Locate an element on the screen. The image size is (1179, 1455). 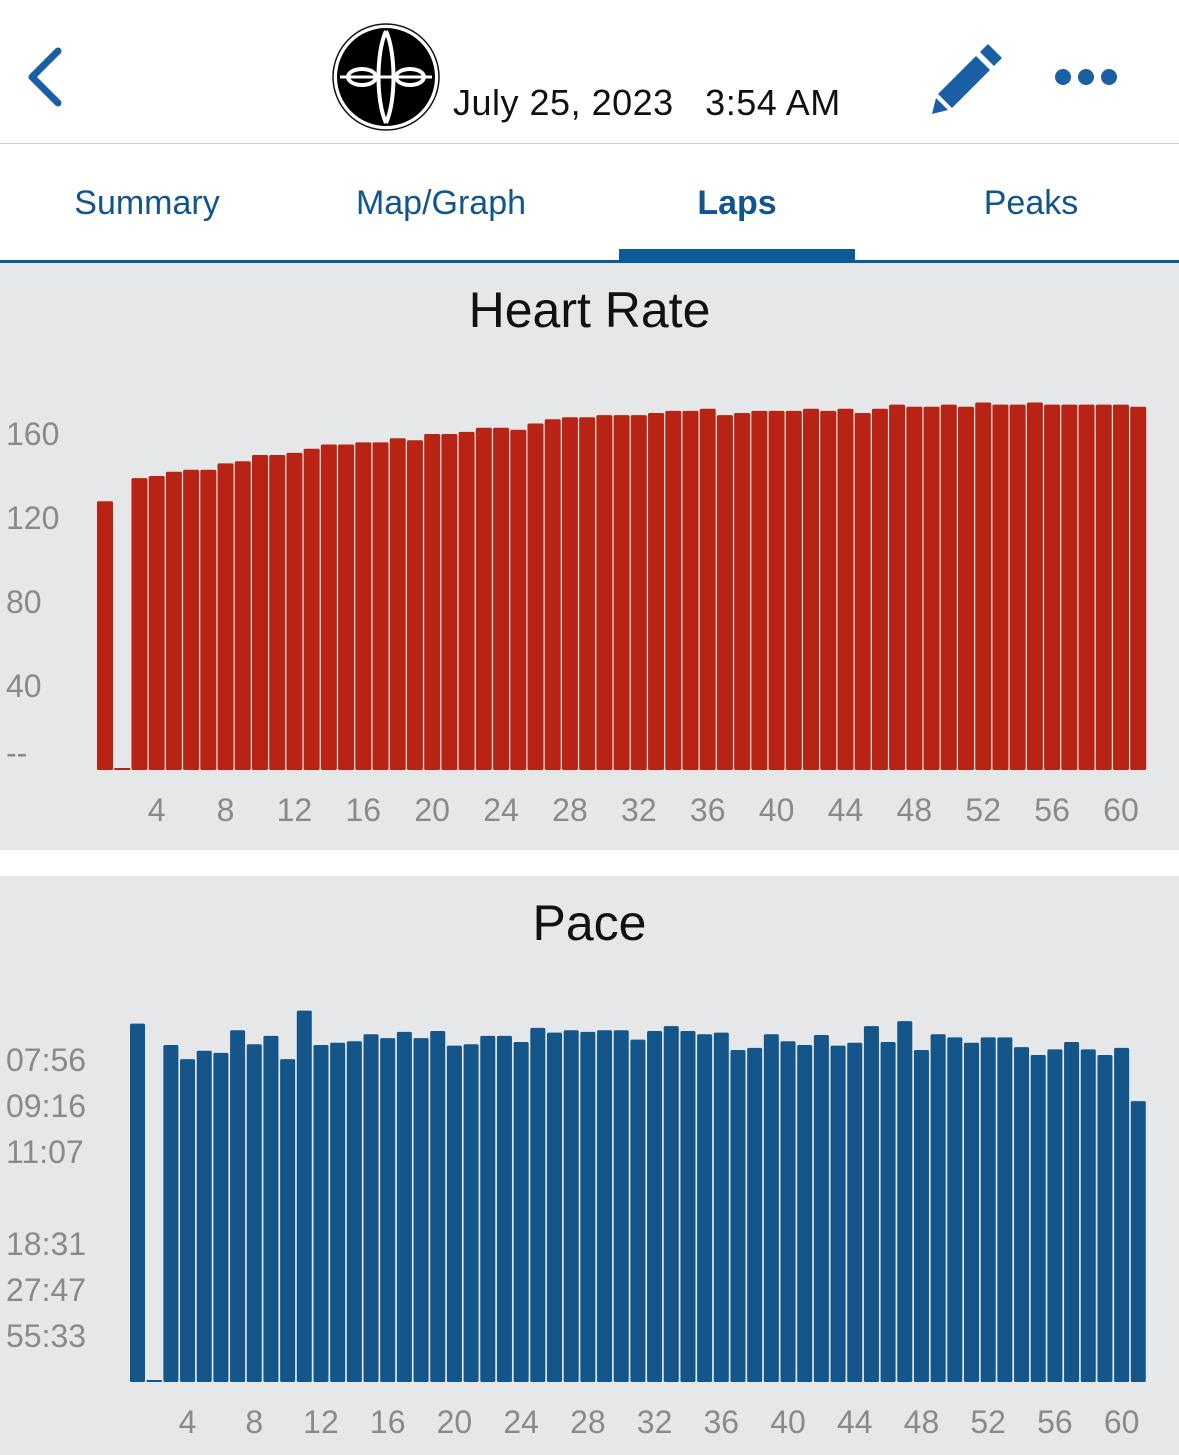
x-tick-label: 44 is located at coordinates (855, 1422).